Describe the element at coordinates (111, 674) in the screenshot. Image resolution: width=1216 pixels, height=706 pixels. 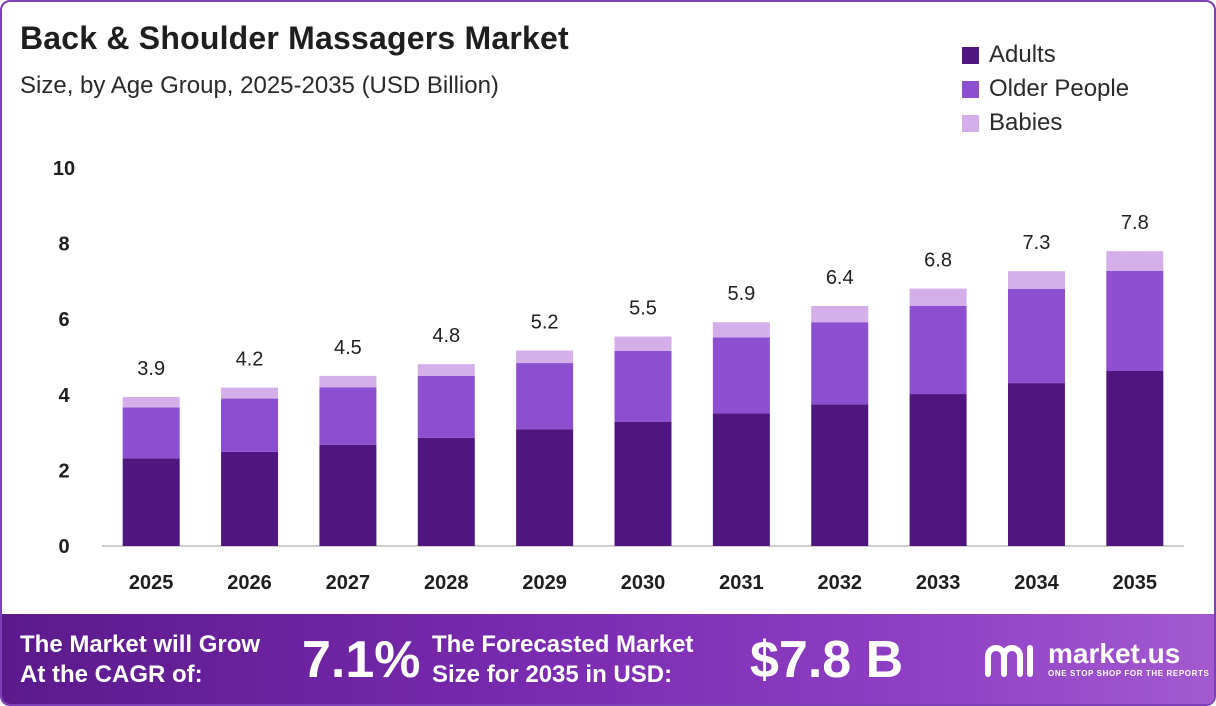
I see `cagr-caption-line2: At the CAGR of:` at that location.